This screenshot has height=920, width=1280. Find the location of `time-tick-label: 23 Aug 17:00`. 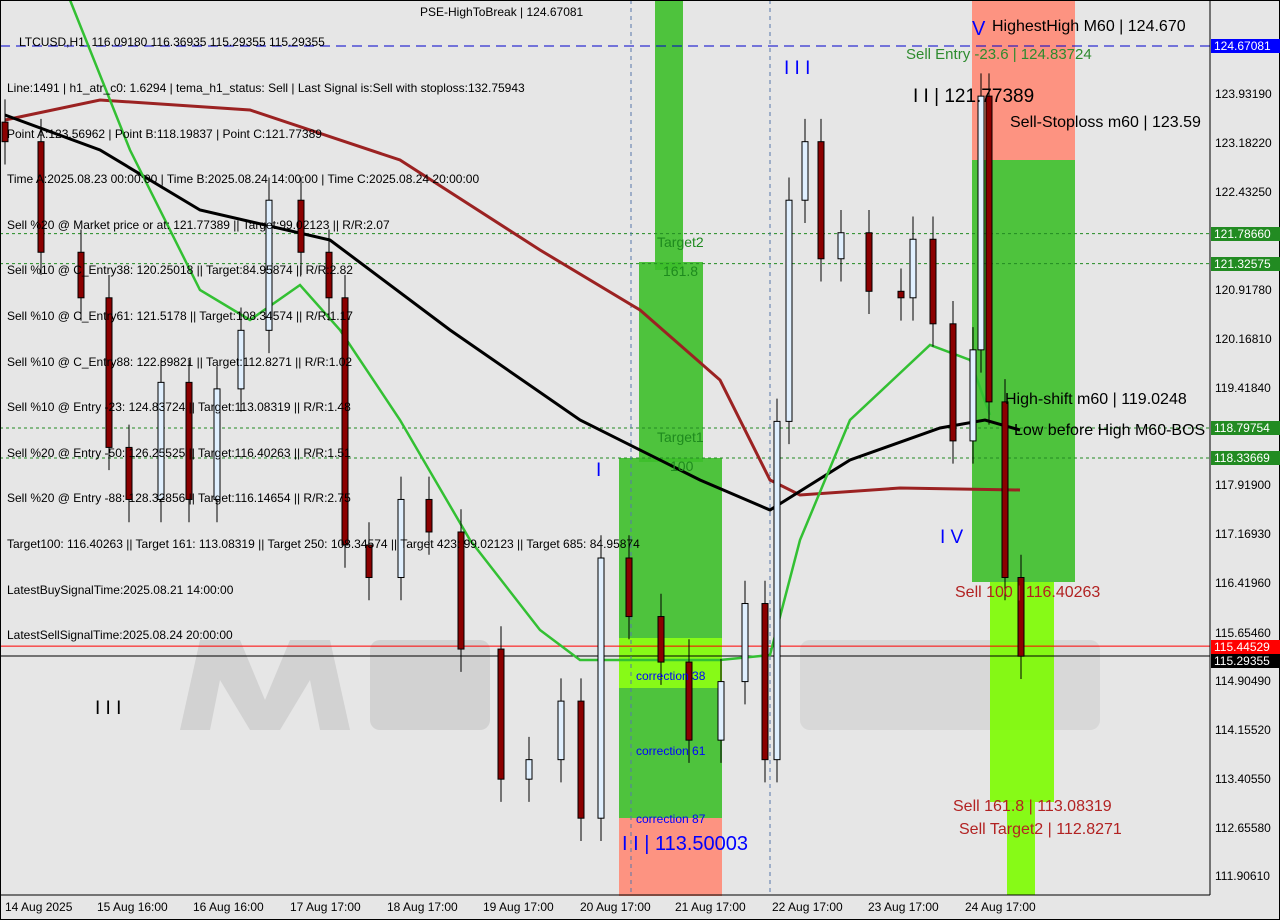

time-tick-label: 23 Aug 17:00 is located at coordinates (903, 907).